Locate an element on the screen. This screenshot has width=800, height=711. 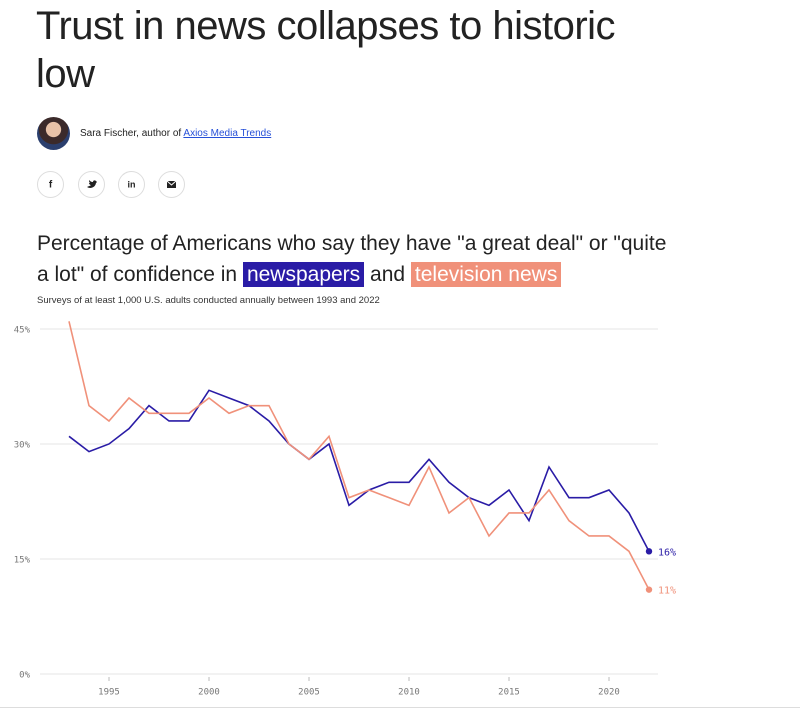
value-label: 16% is located at coordinates (667, 552).